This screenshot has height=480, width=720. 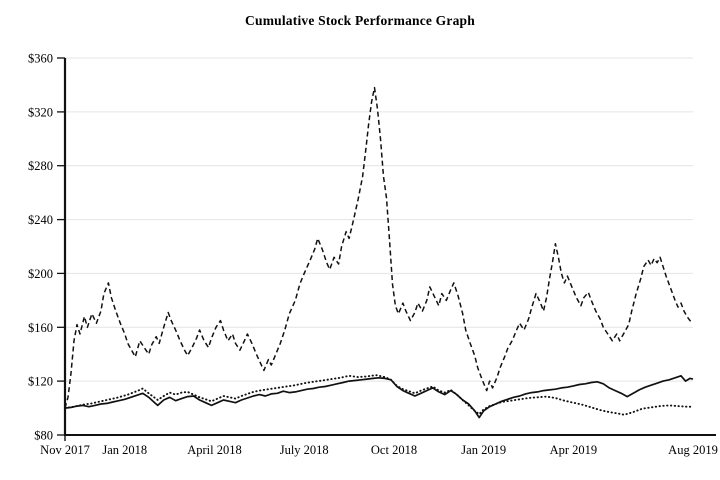 What do you see at coordinates (360, 20) in the screenshot?
I see `chart-title: Cumulative Stock Performance Graph` at bounding box center [360, 20].